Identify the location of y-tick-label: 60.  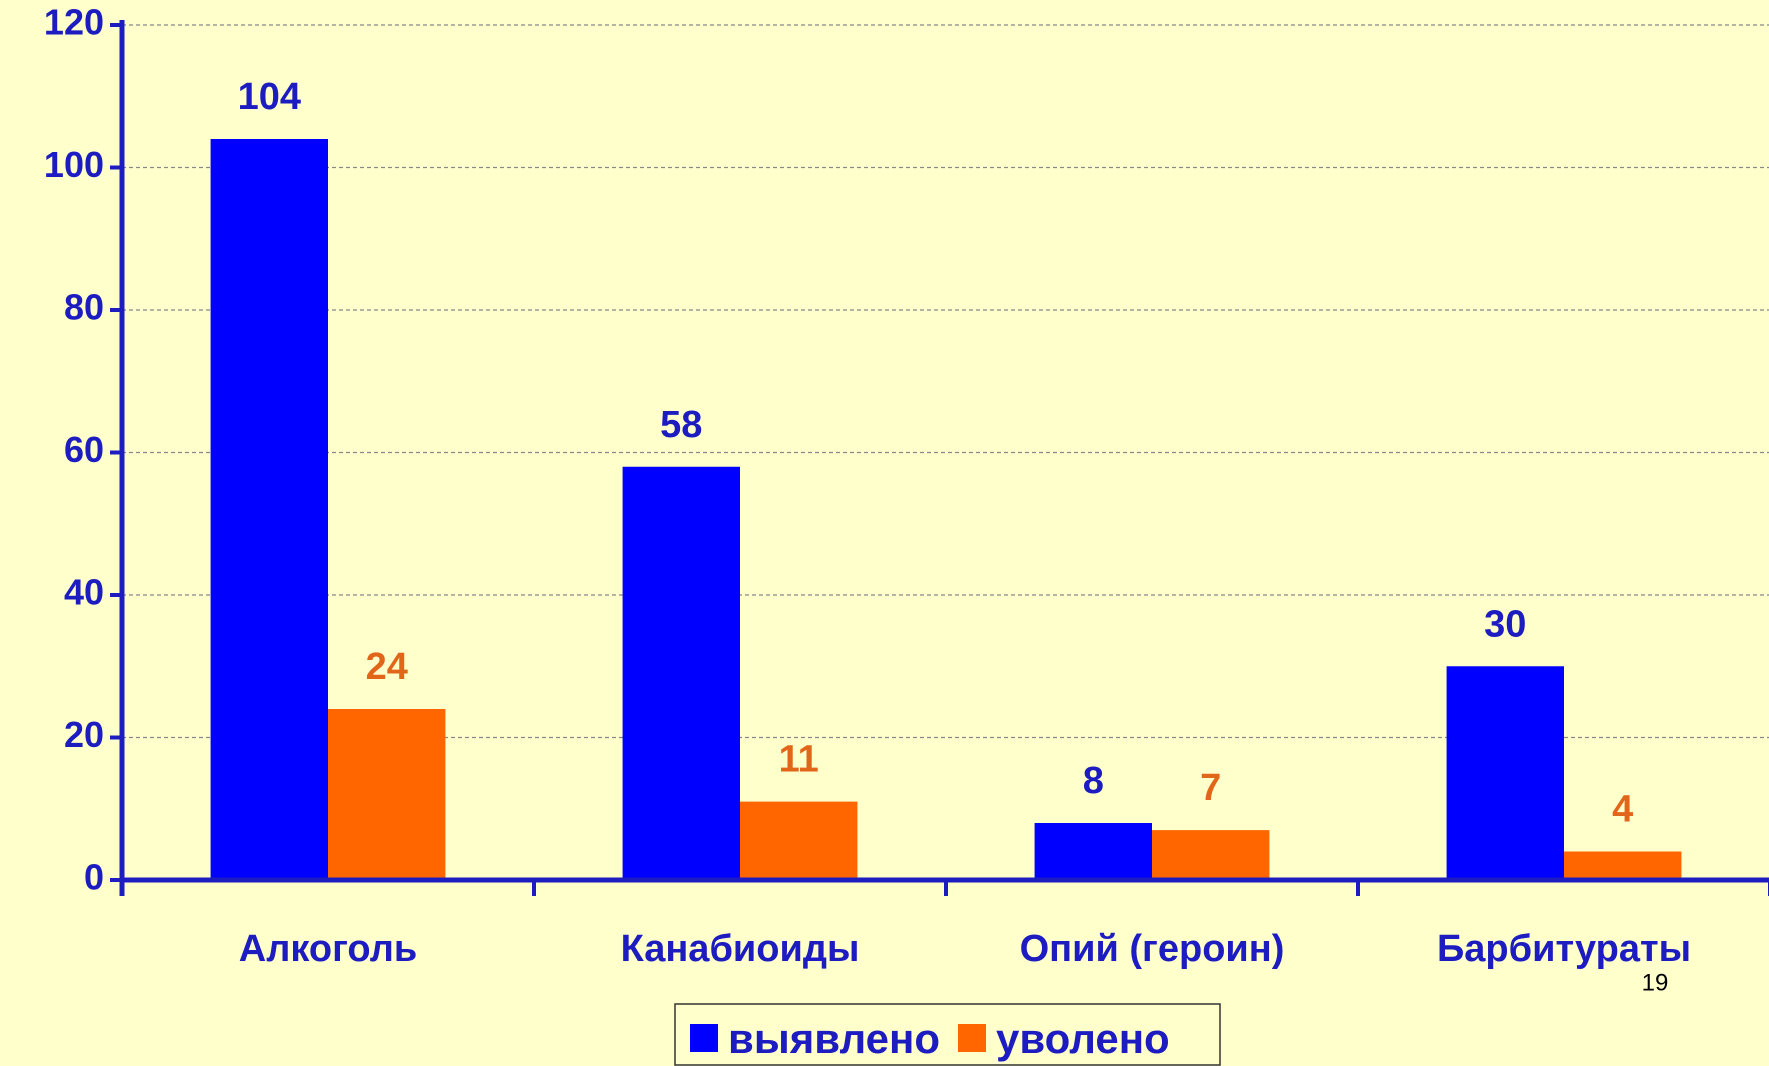
(84, 449).